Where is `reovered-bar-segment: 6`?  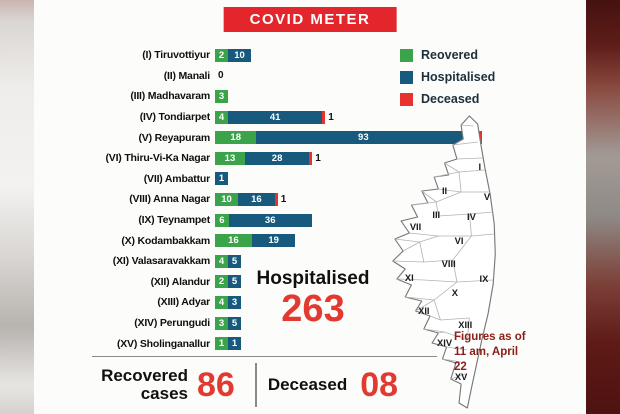 reovered-bar-segment: 6 is located at coordinates (222, 220).